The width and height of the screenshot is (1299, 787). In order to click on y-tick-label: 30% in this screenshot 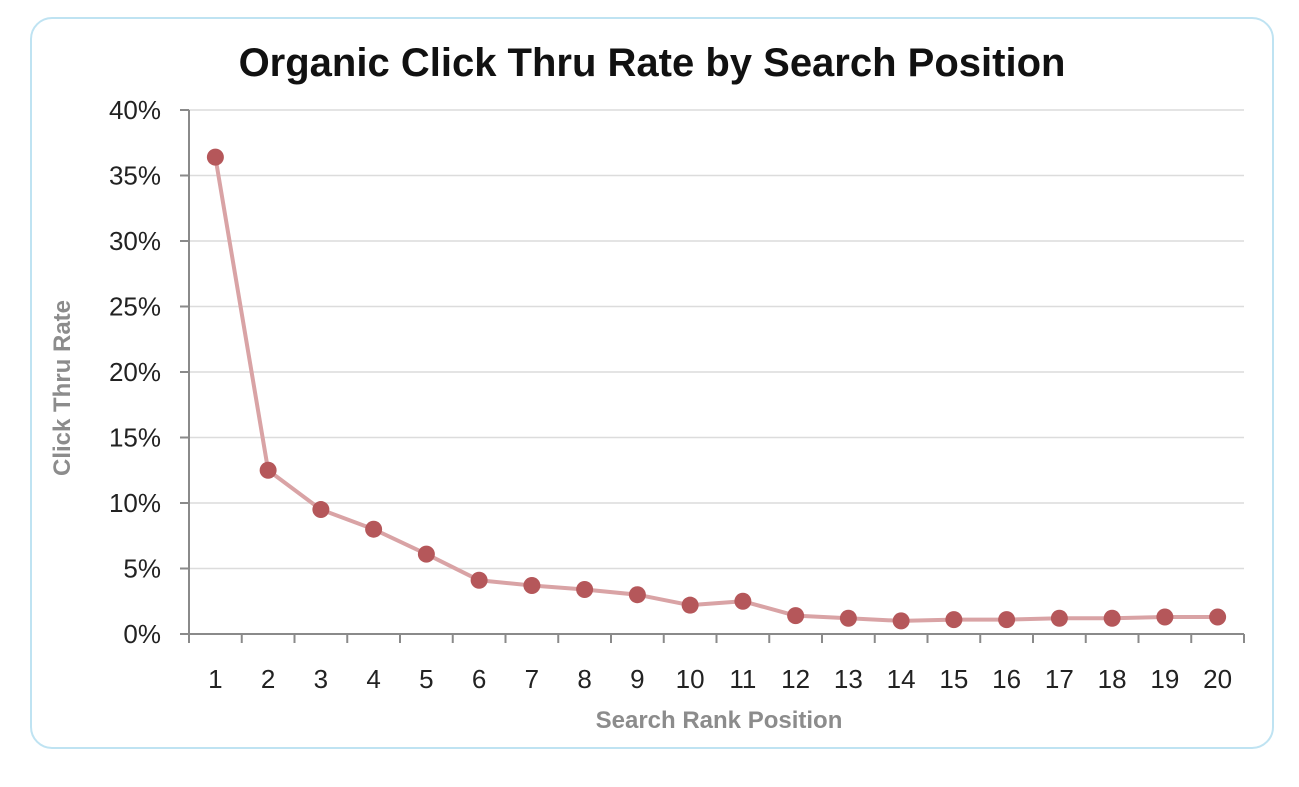, I will do `click(135, 241)`.